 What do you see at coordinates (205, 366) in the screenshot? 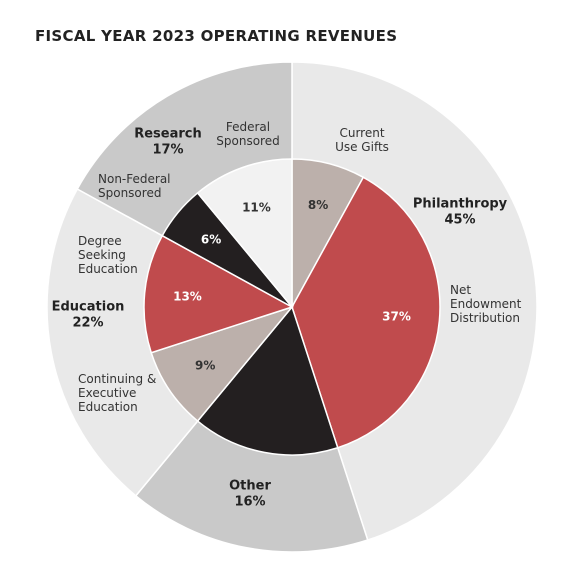
I see `slice-value-label: 9%` at bounding box center [205, 366].